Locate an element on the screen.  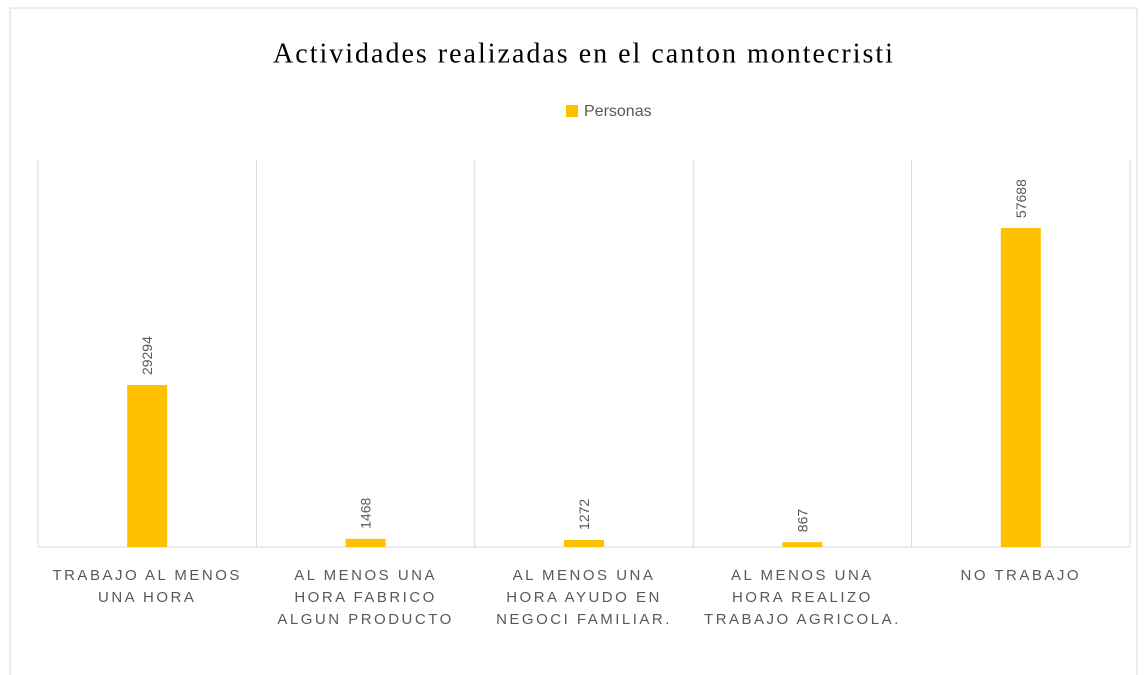
data-label: 57688 is located at coordinates (1021, 198).